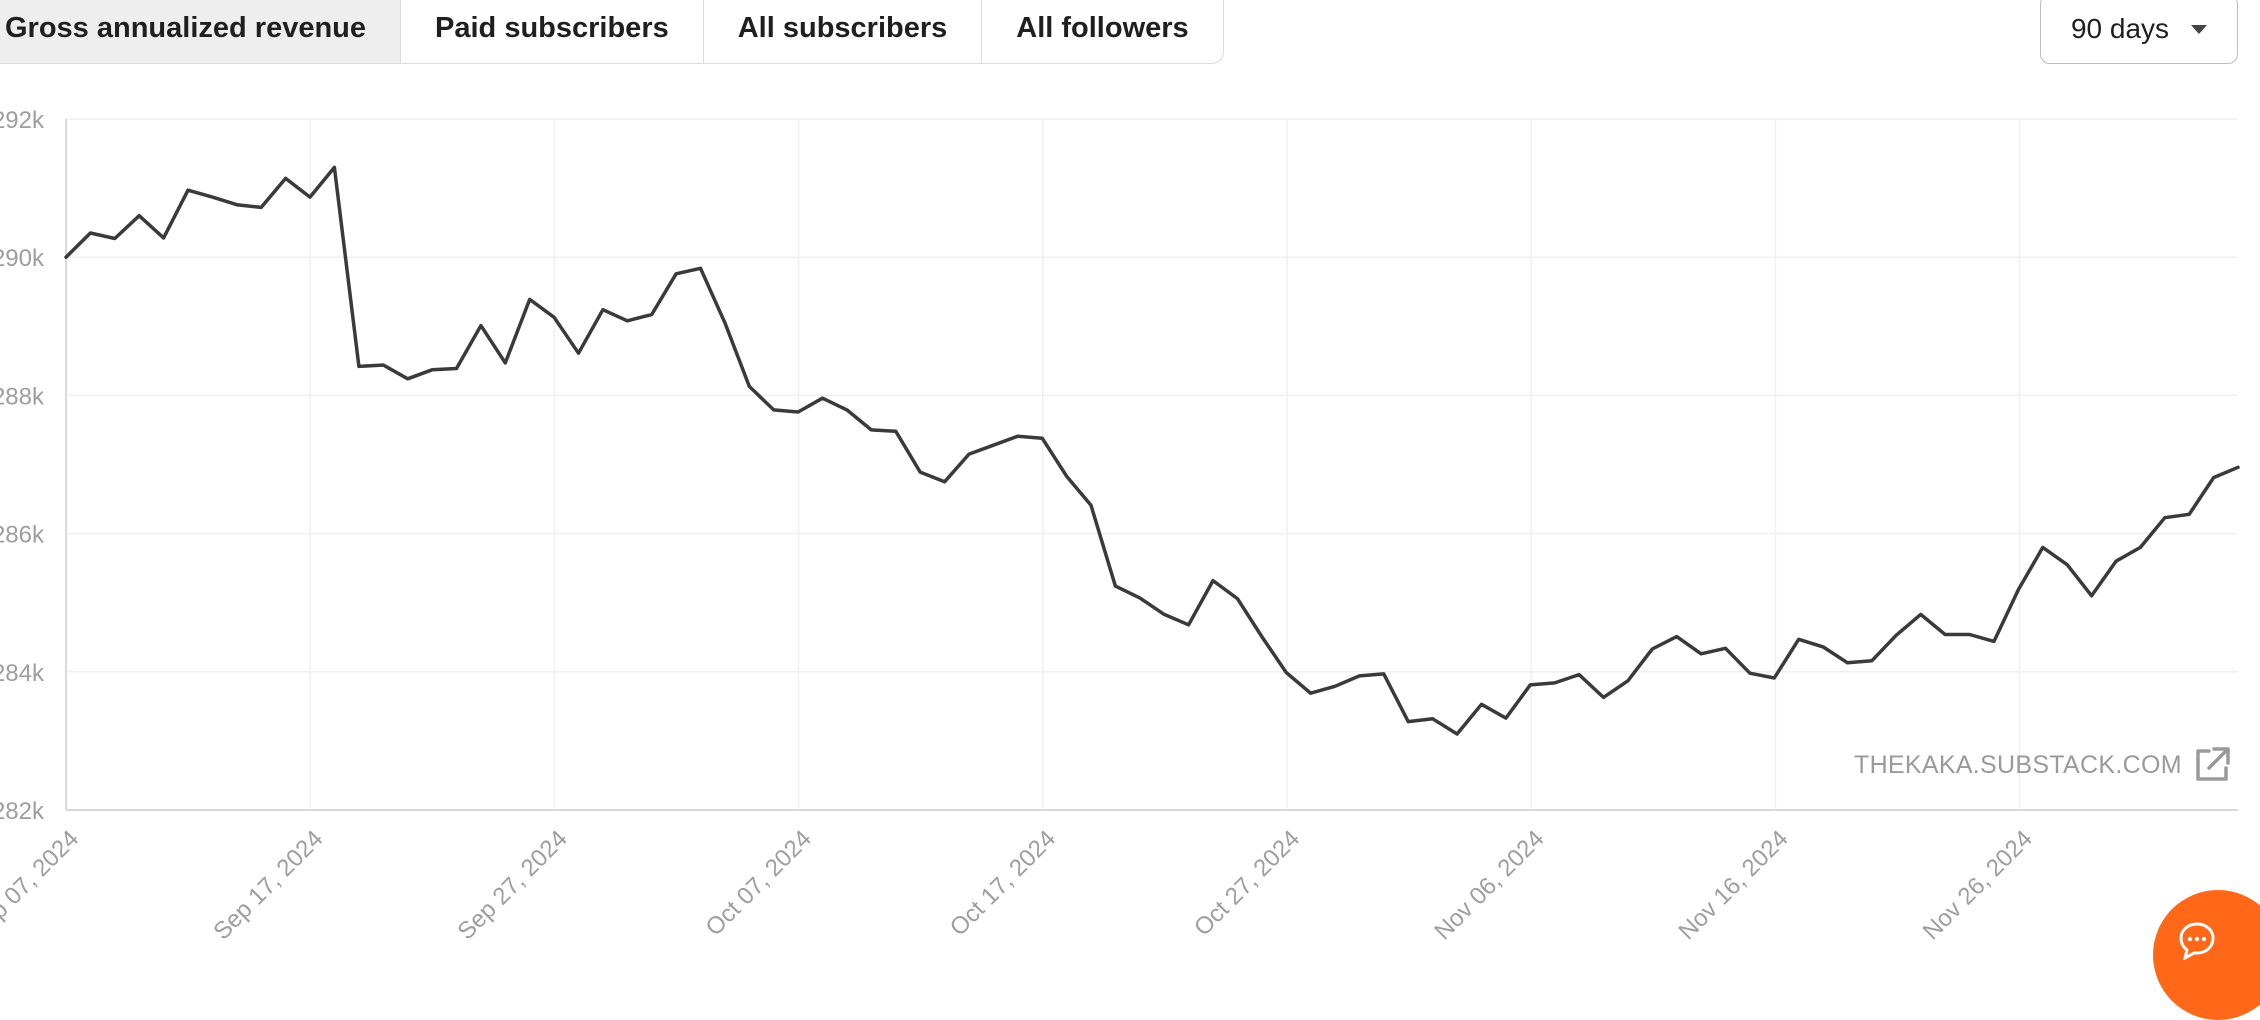  I want to click on x-tick-label: Sep 17, 2024, so click(268, 885).